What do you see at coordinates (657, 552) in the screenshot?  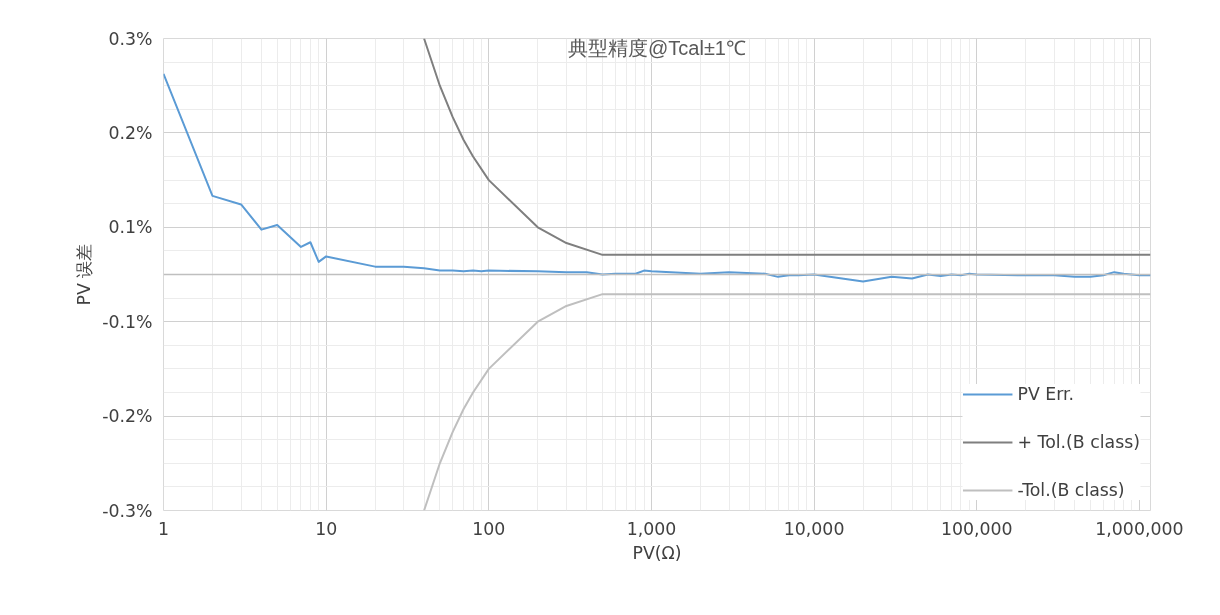 I see `x-axis-title: PV(Ω)` at bounding box center [657, 552].